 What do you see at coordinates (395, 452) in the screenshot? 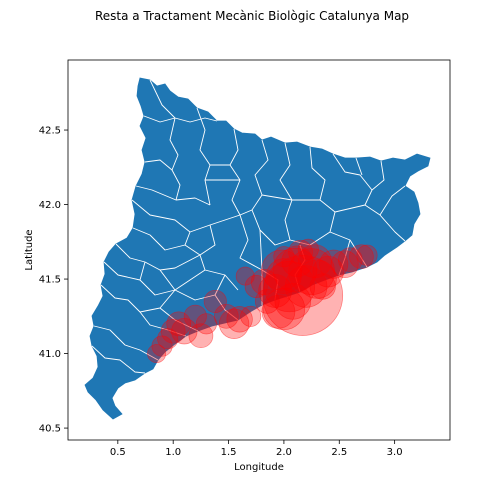
I see `x-tick-label: 3.0` at bounding box center [395, 452].